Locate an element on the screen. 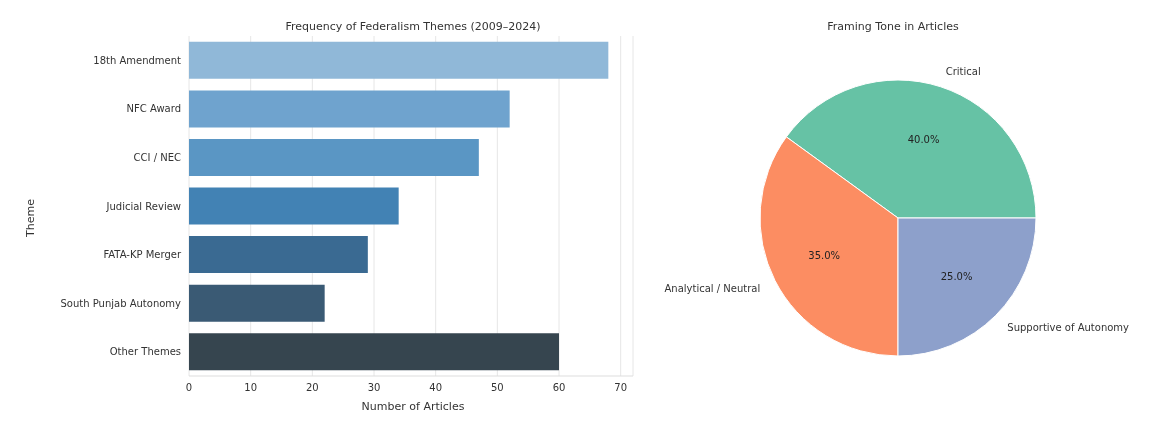 The height and width of the screenshot is (425, 1153). x-tick-label: 60 is located at coordinates (559, 388).